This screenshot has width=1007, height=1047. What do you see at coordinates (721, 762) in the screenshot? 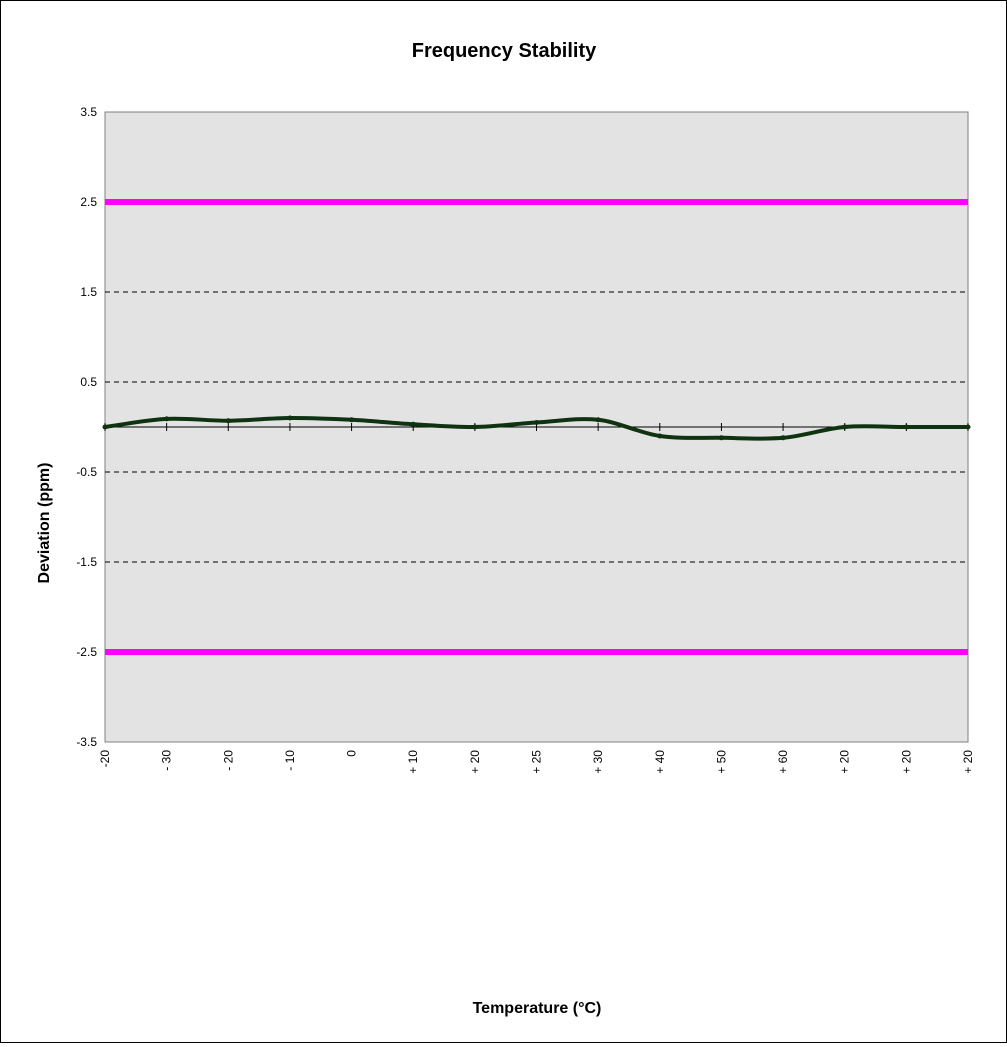
I see `x-tick-label: + 50` at bounding box center [721, 762].